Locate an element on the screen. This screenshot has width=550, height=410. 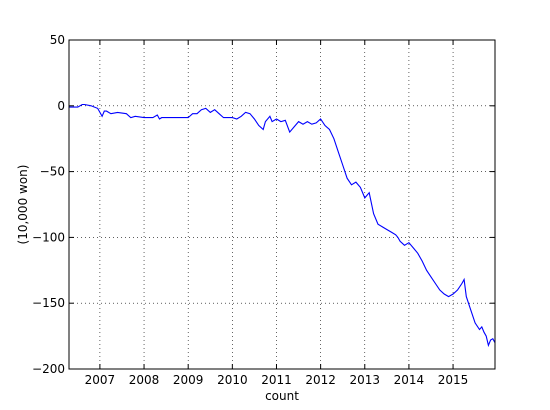
x-tick-label: 2010 is located at coordinates (232, 380).